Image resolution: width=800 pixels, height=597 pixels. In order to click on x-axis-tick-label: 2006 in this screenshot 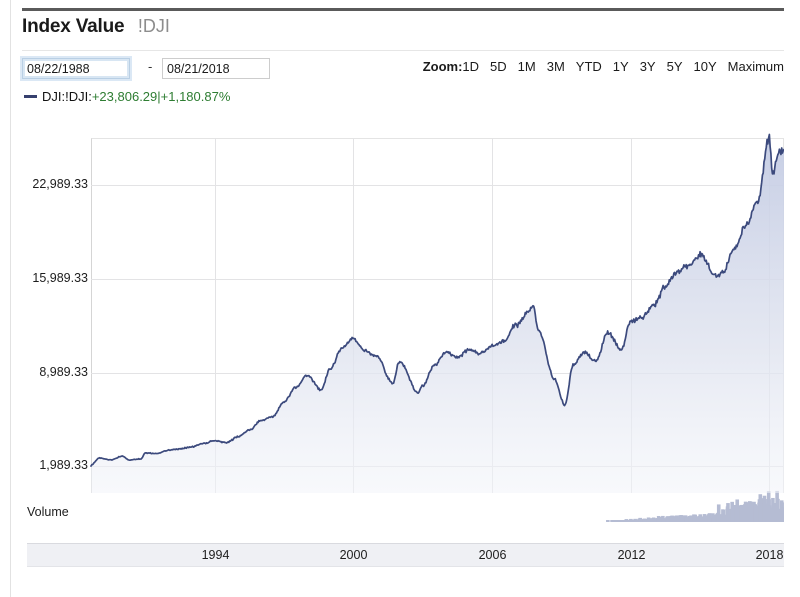, I will do `click(492, 555)`.